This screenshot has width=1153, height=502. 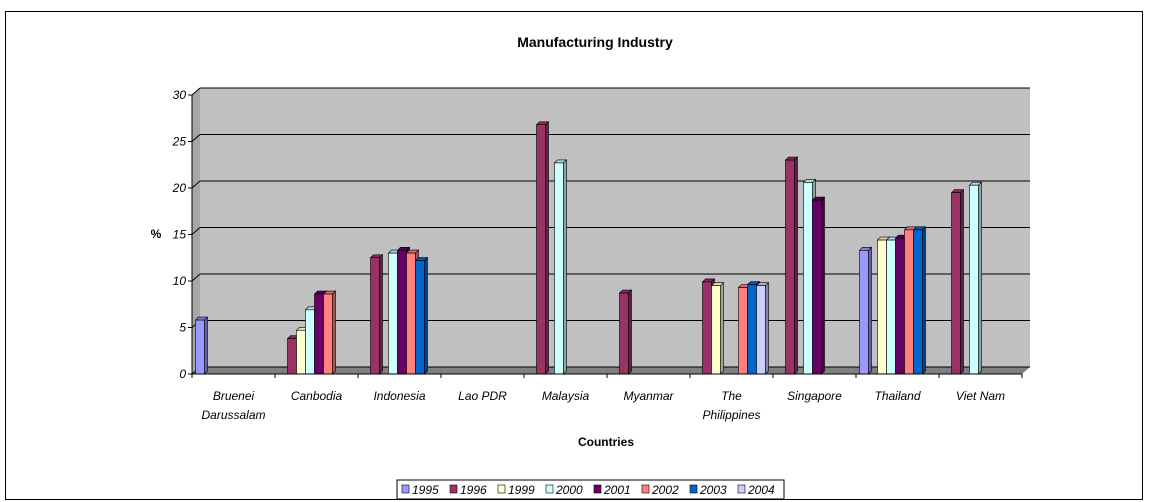 I want to click on y-axis-ticks: 0 5 10 15 20 25 30, so click(x=182, y=234).